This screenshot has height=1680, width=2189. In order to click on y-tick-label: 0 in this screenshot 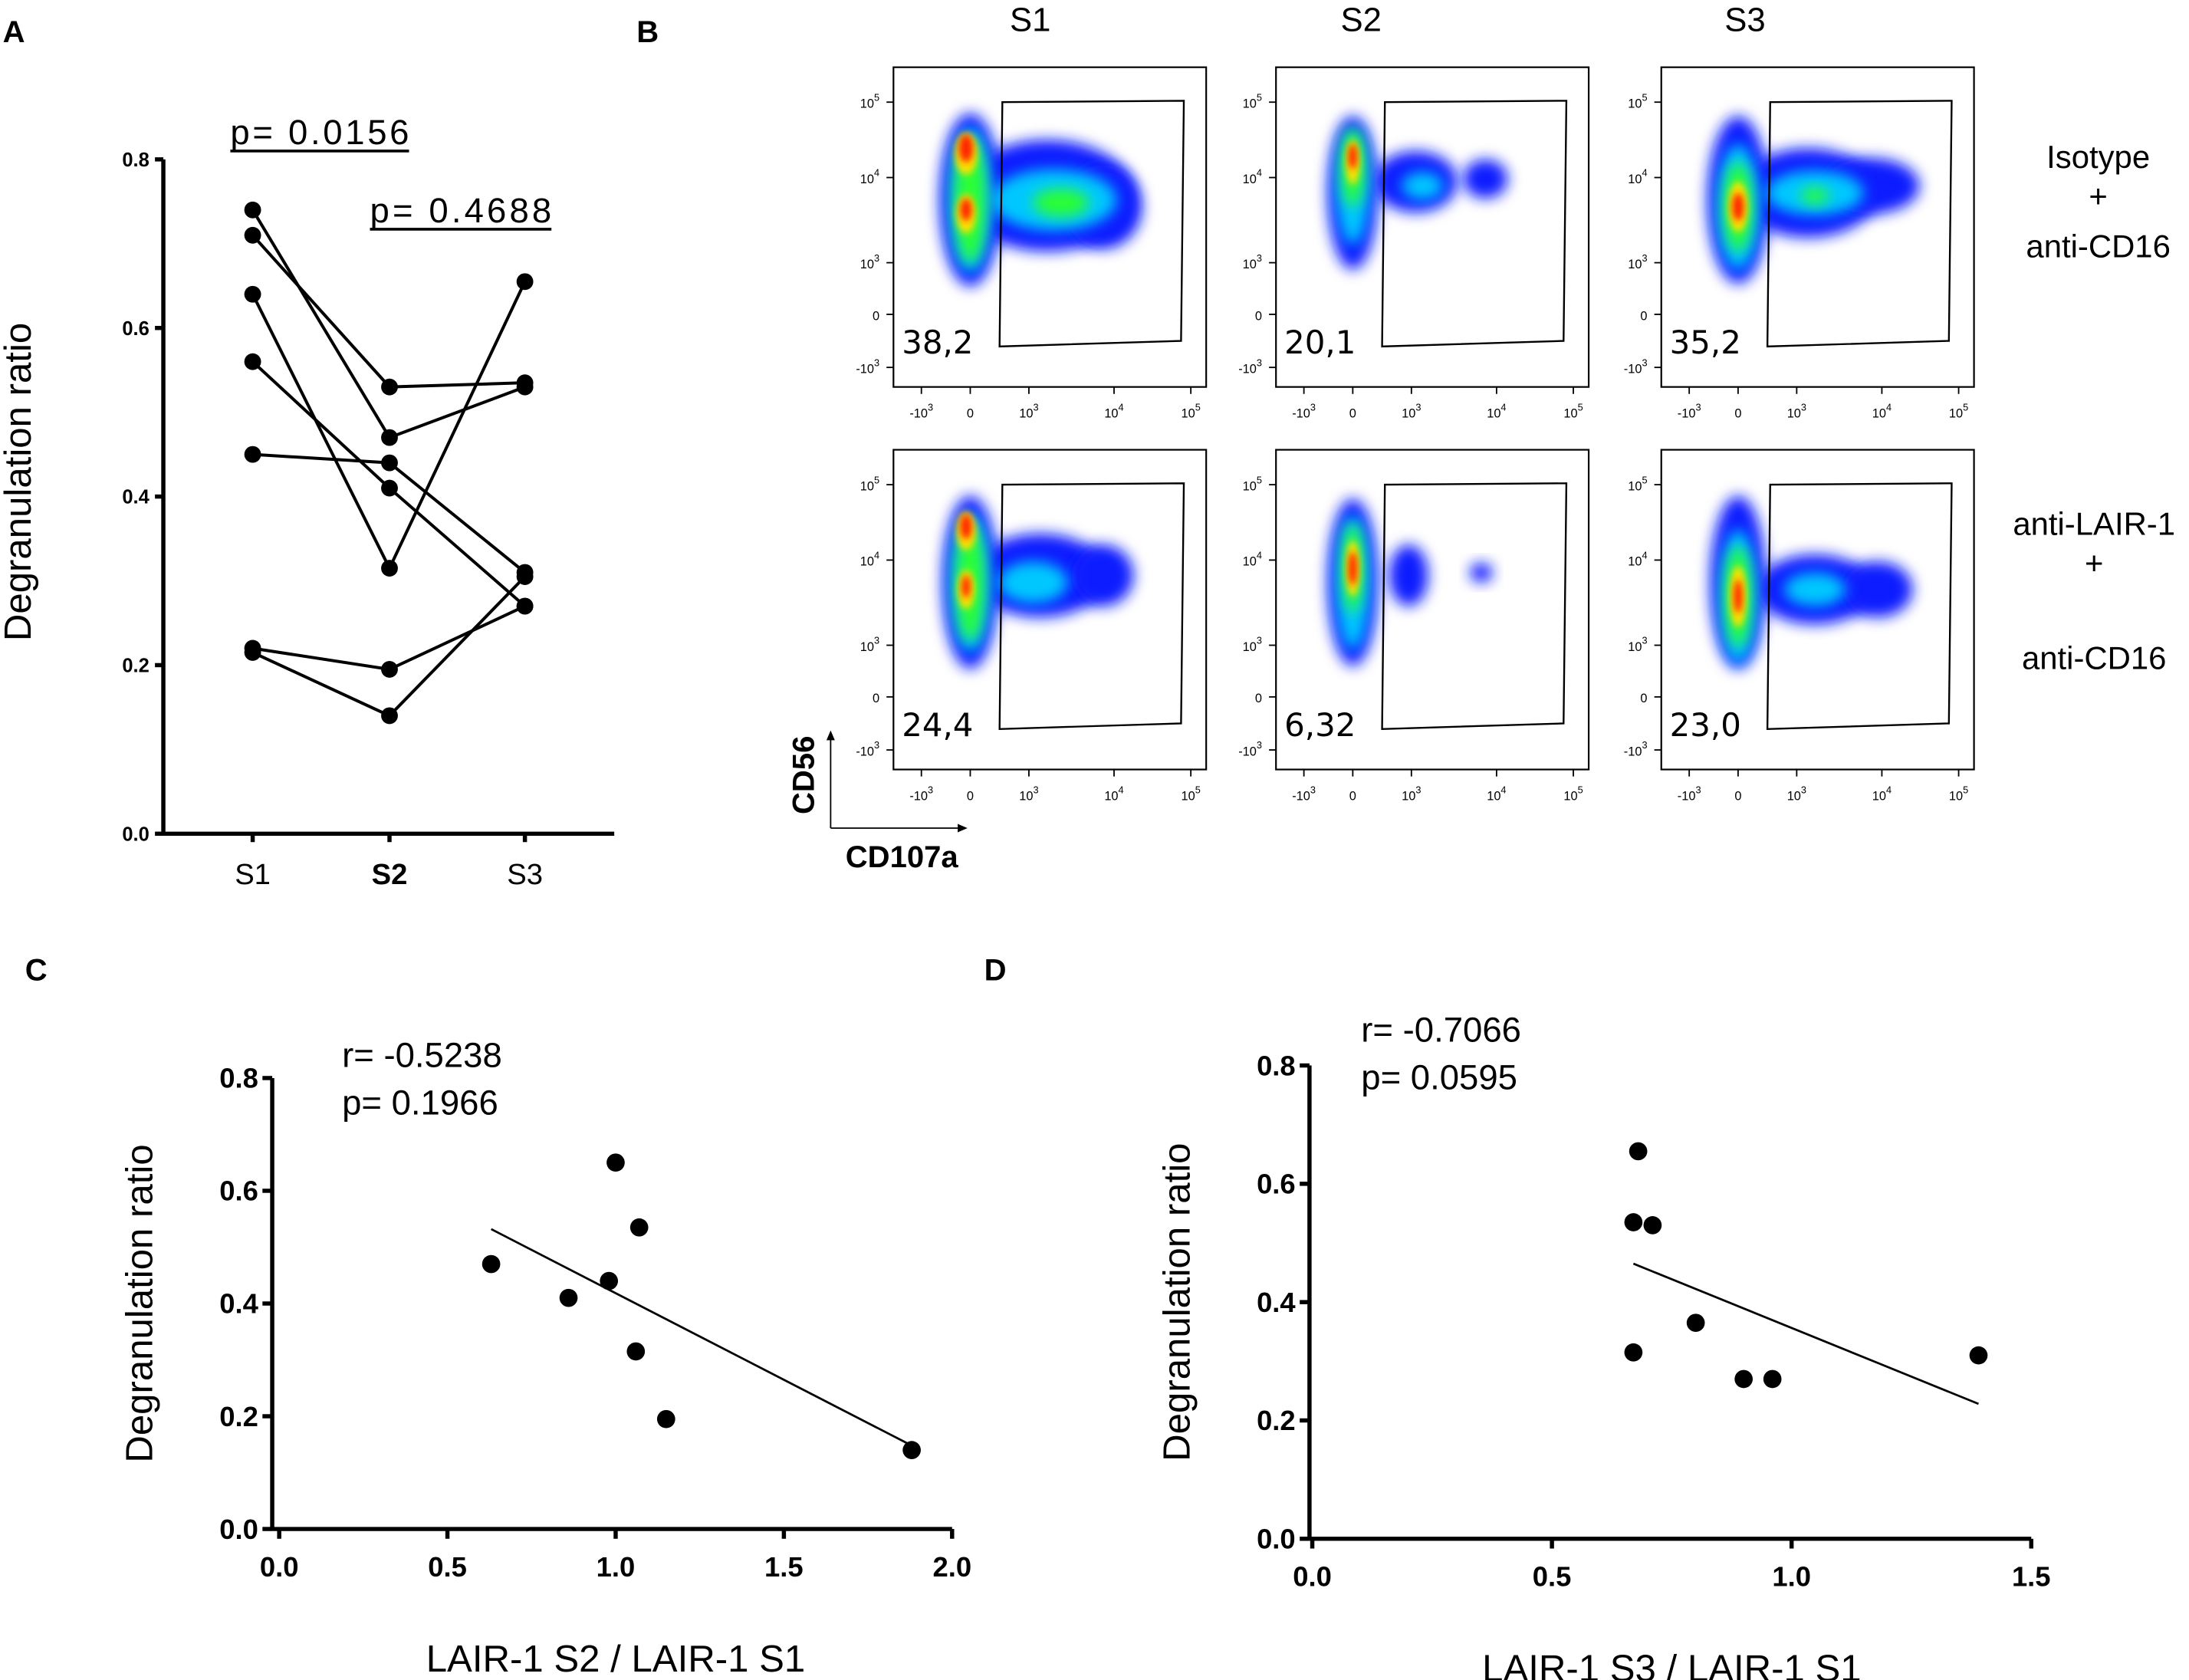, I will do `click(1643, 316)`.